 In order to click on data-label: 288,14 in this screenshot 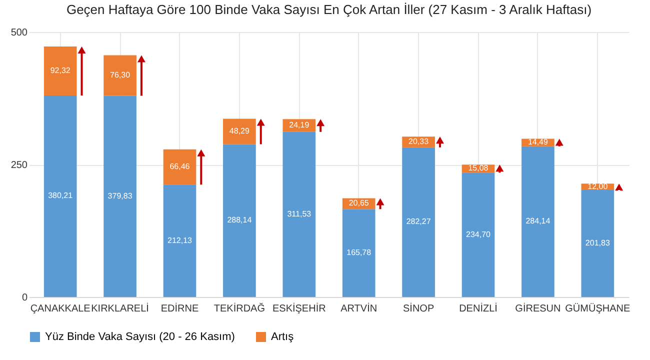, I will do `click(239, 220)`.